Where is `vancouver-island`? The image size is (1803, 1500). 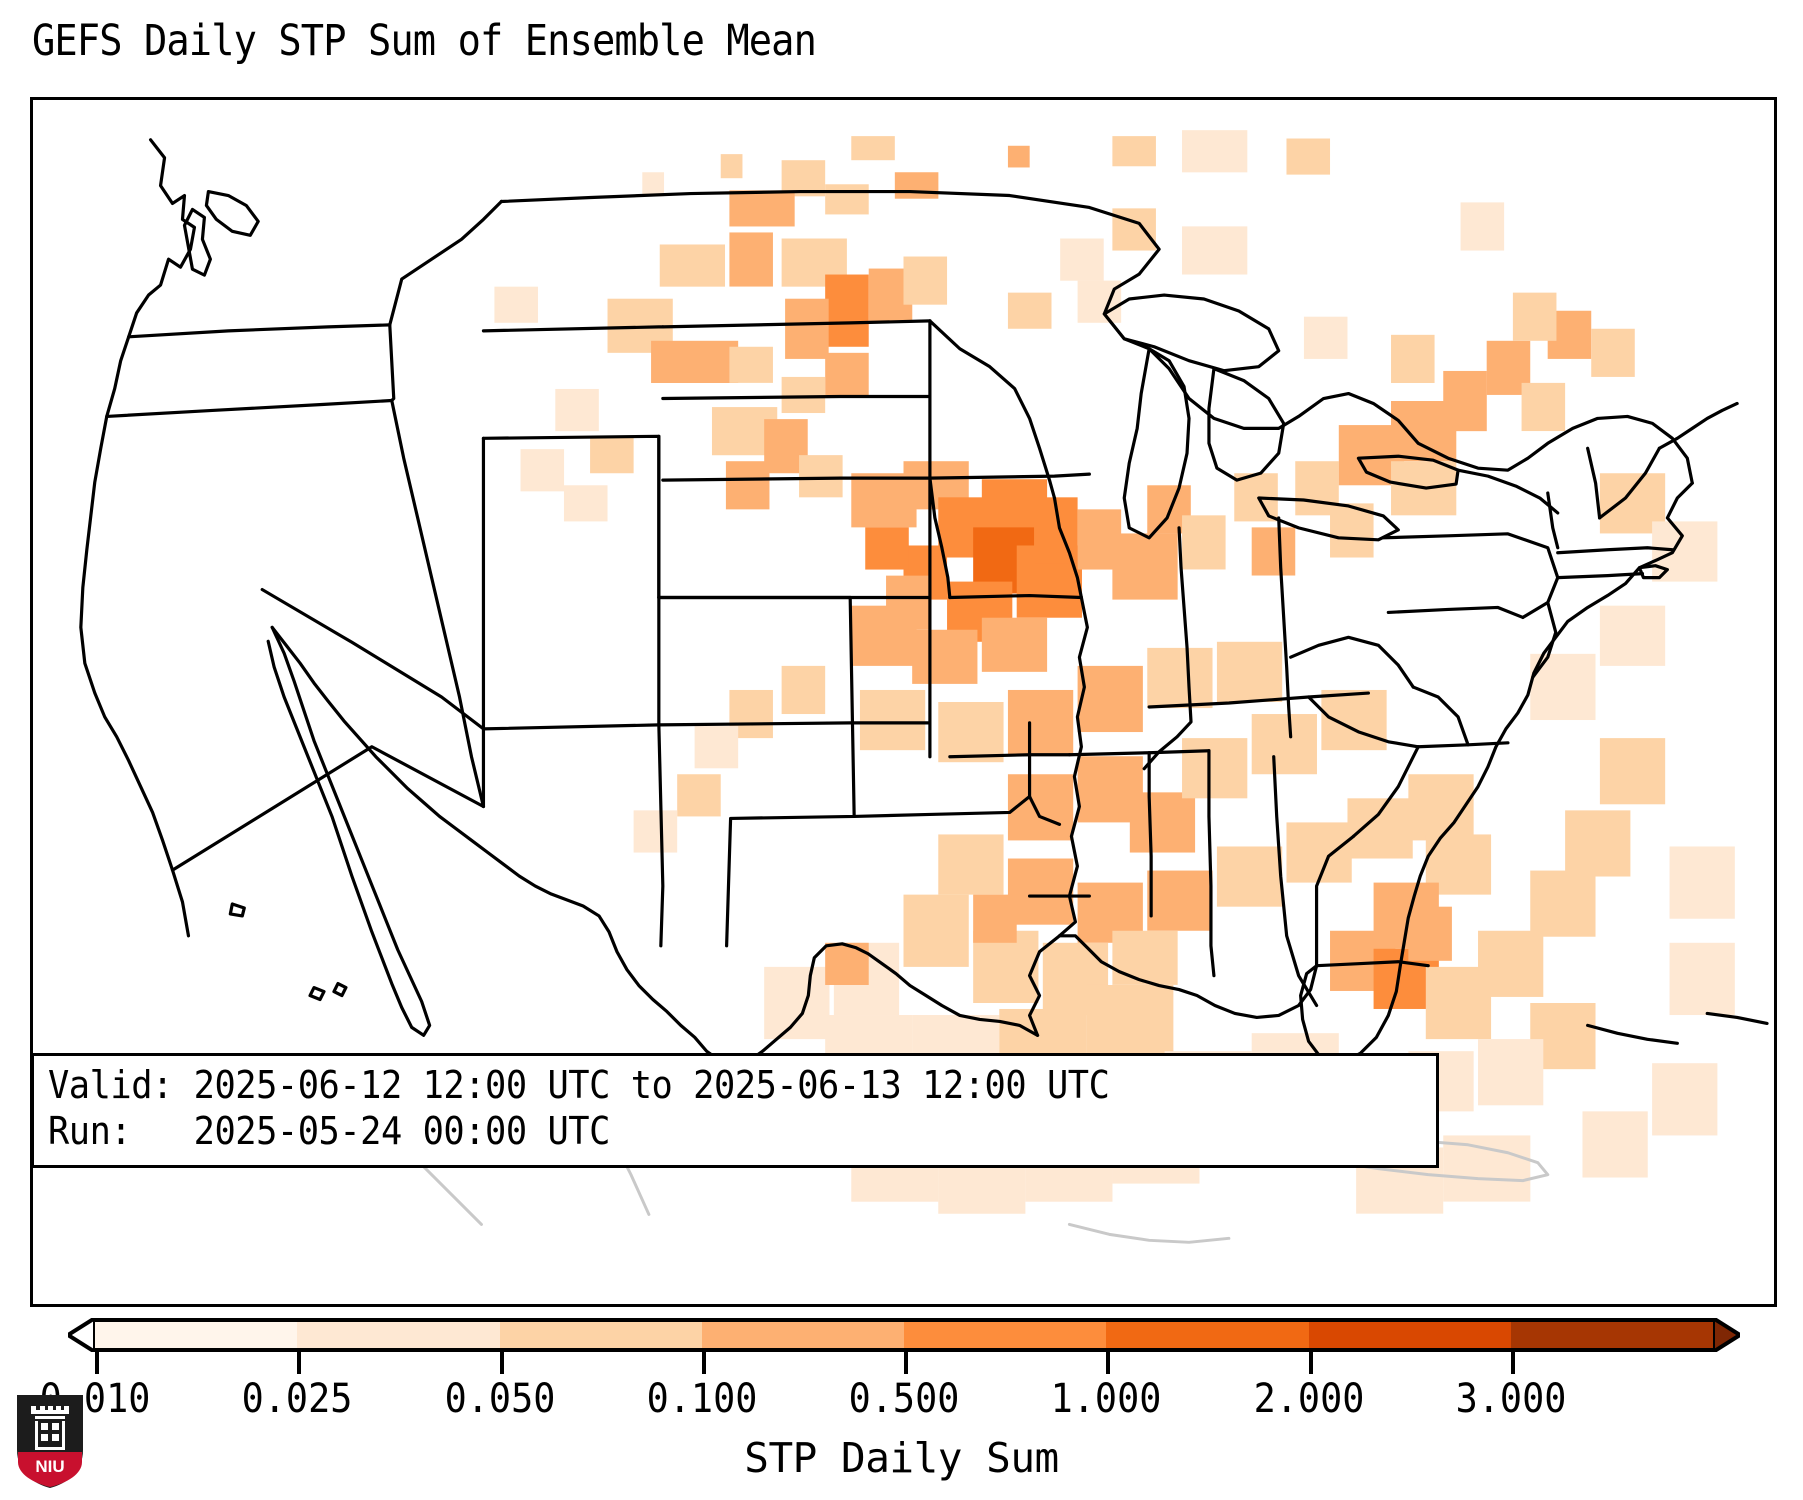
vancouver-island is located at coordinates (232, 213).